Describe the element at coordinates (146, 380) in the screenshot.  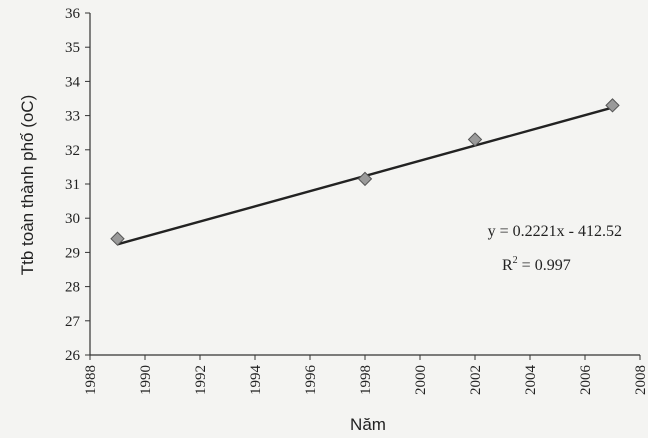
I see `x-tick-label: 1990` at that location.